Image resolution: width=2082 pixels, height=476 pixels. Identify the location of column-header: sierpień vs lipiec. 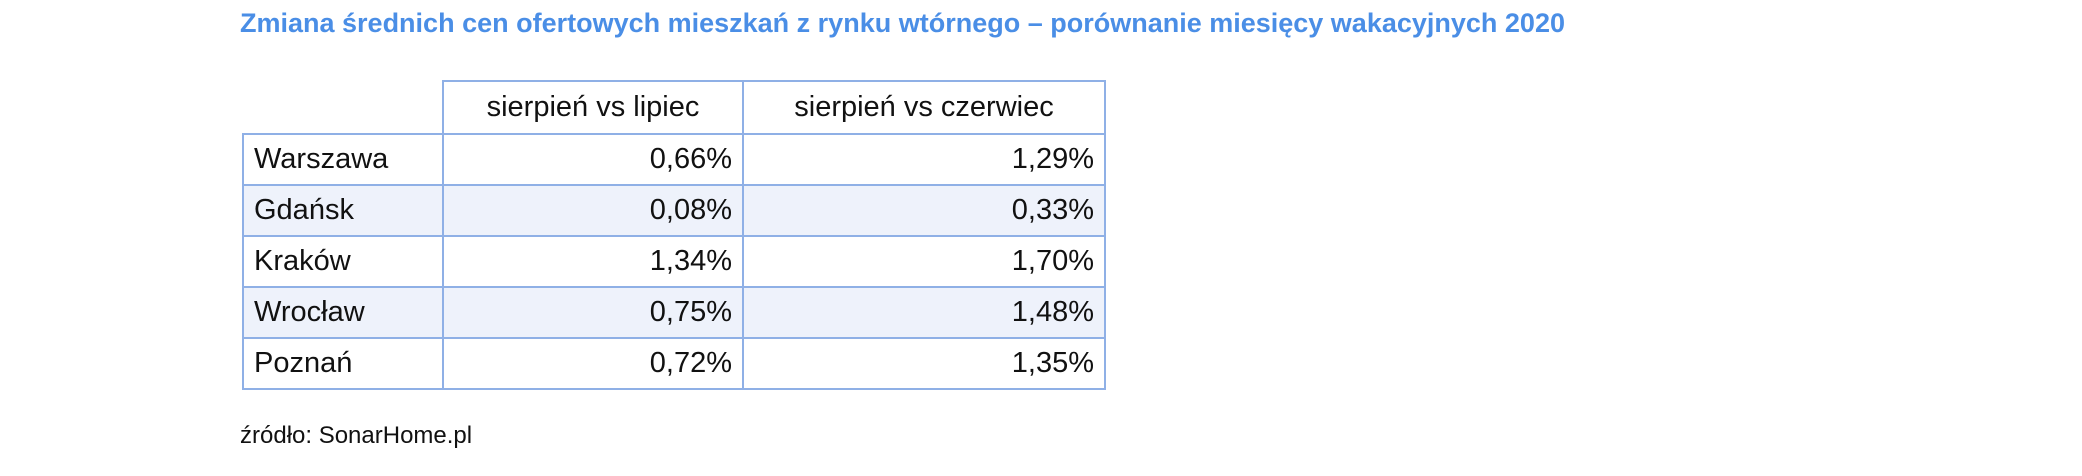
(593, 107).